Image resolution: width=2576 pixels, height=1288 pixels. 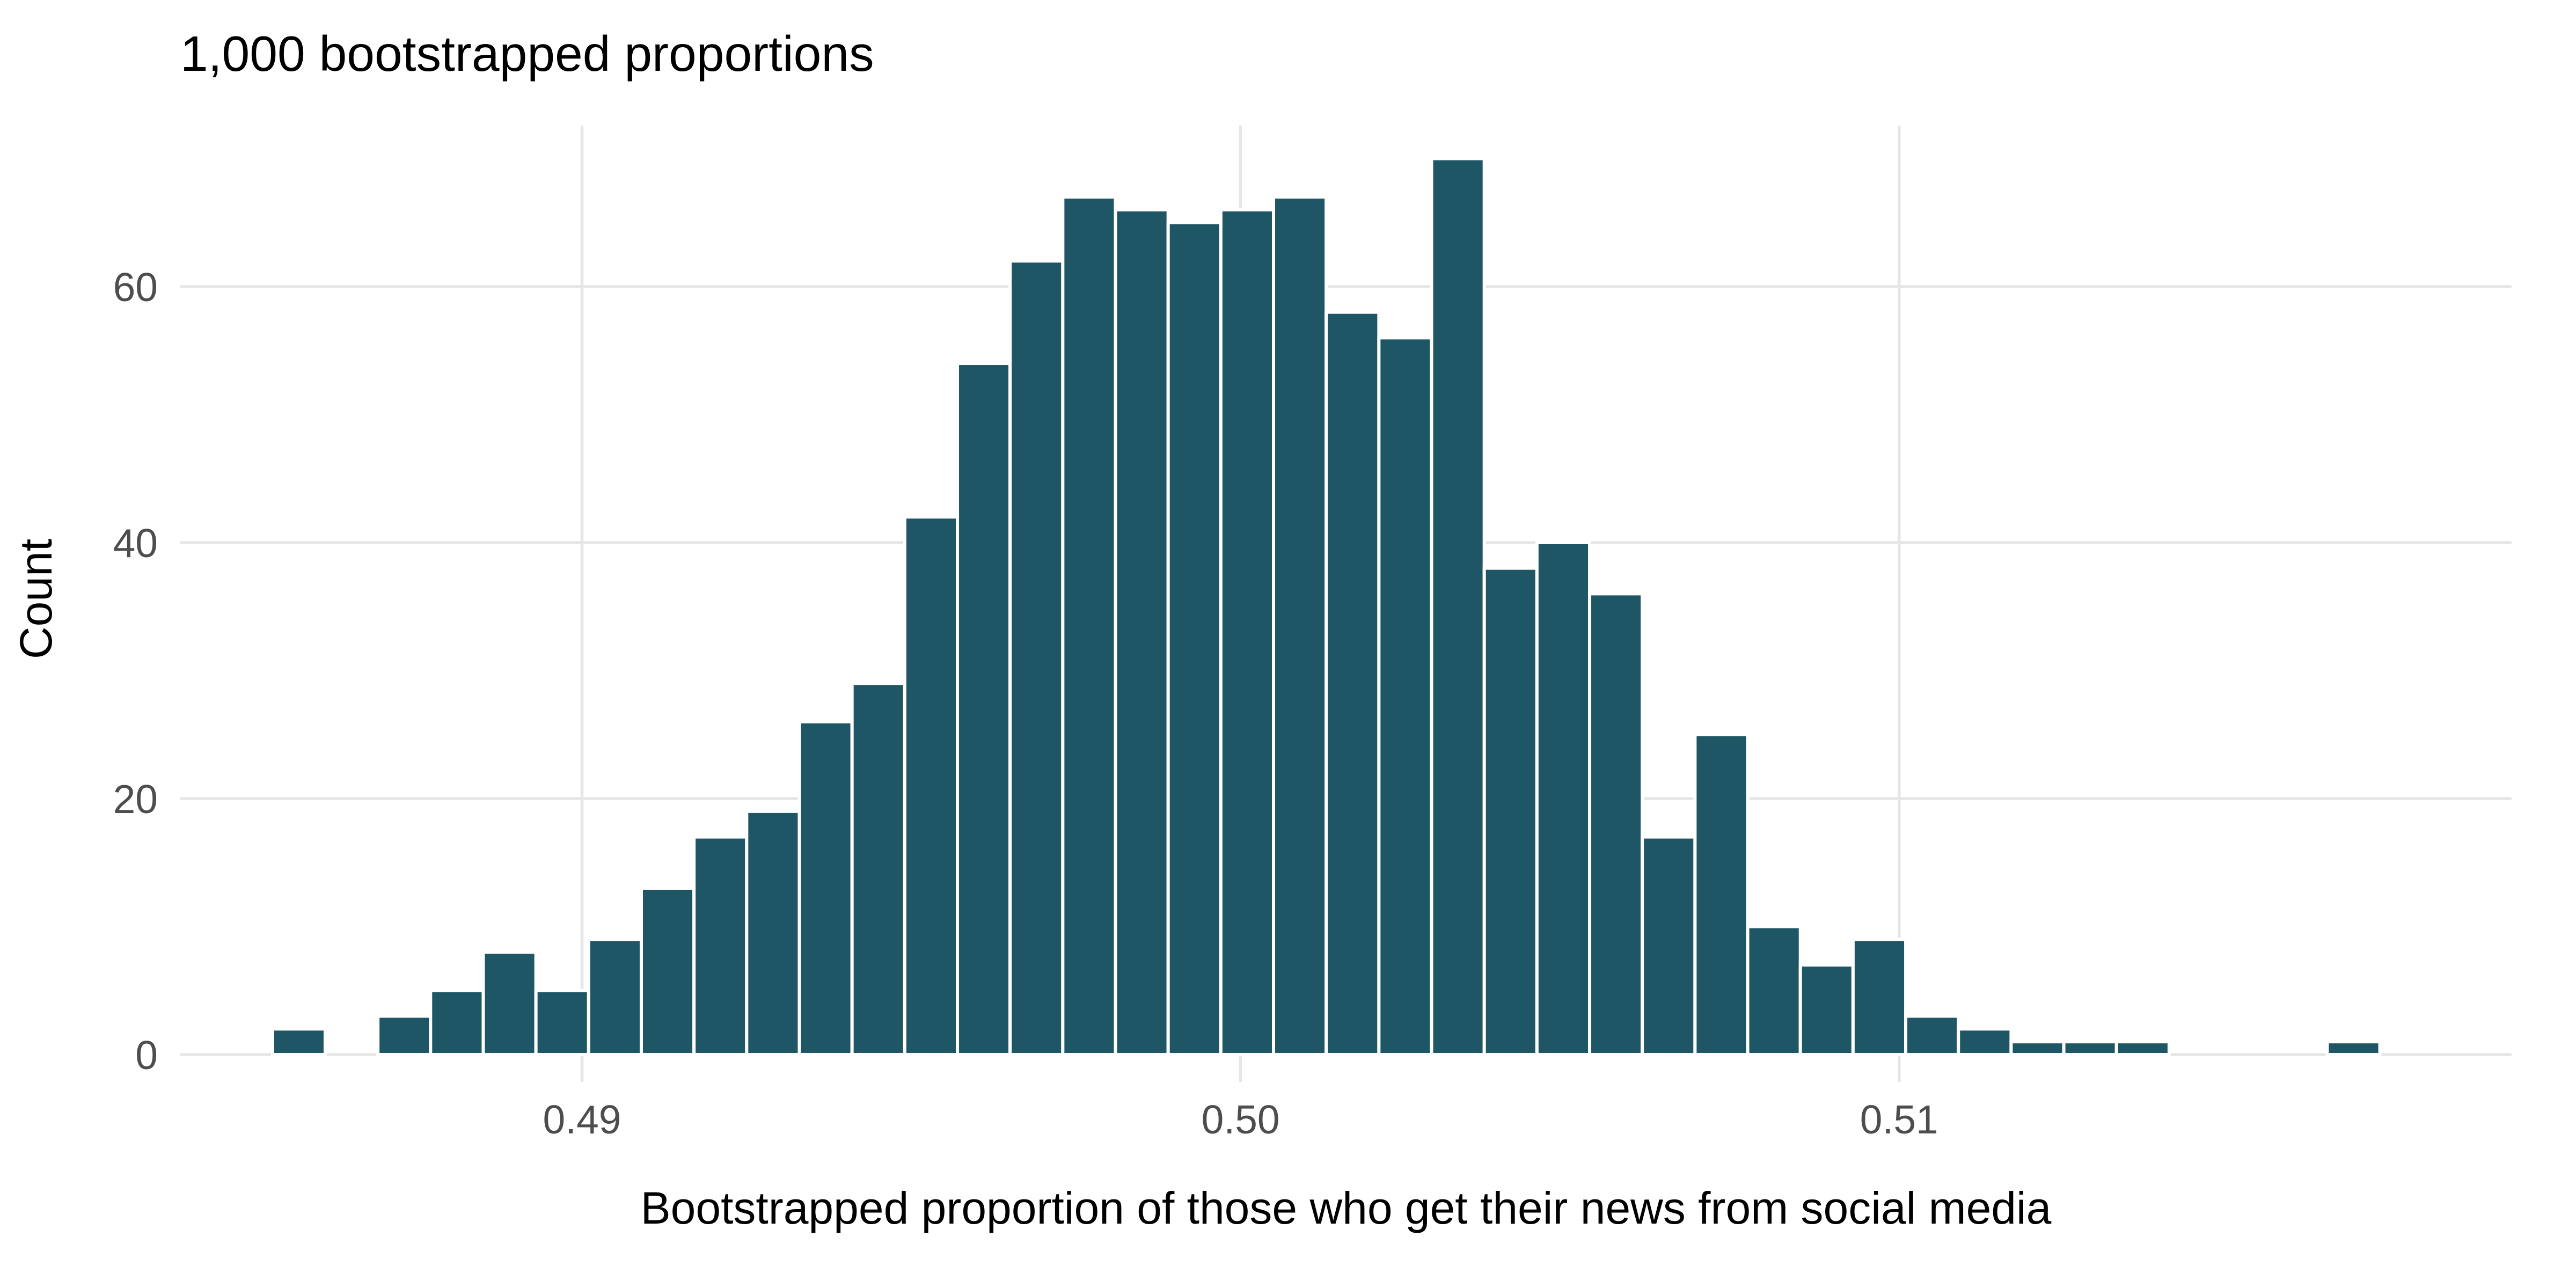 What do you see at coordinates (36, 599) in the screenshot?
I see `y-axis-title: Count` at bounding box center [36, 599].